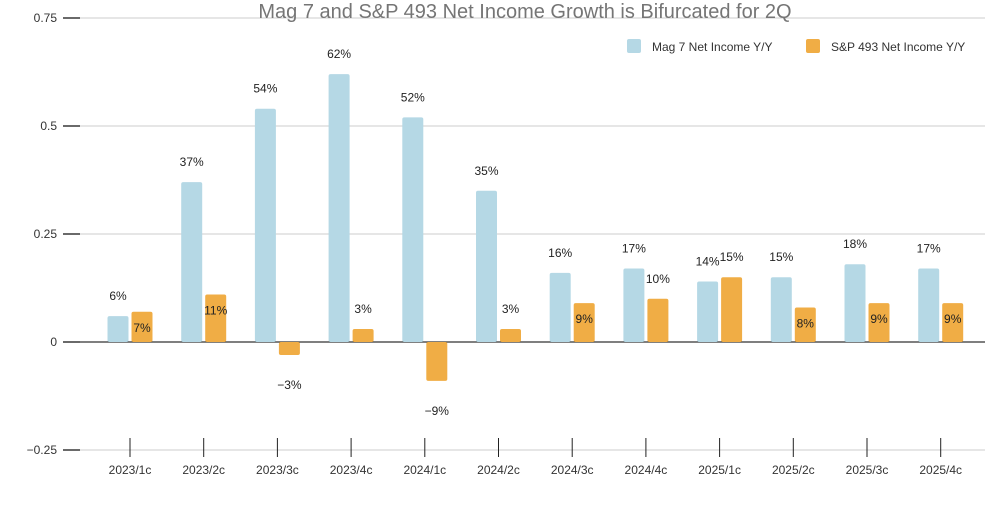 The image size is (1004, 513). Describe the element at coordinates (793, 470) in the screenshot. I see `x-tick-label: 2025/2c` at that location.